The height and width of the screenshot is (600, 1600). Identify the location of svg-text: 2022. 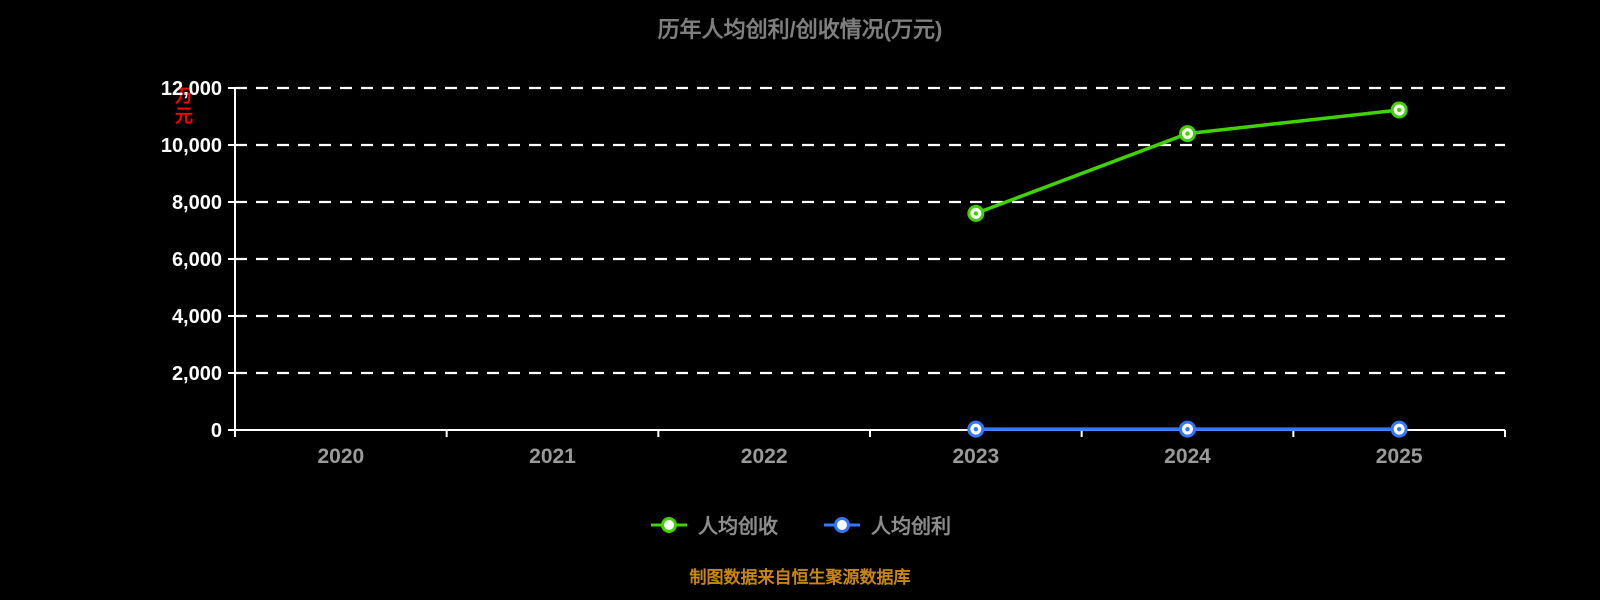
(764, 456).